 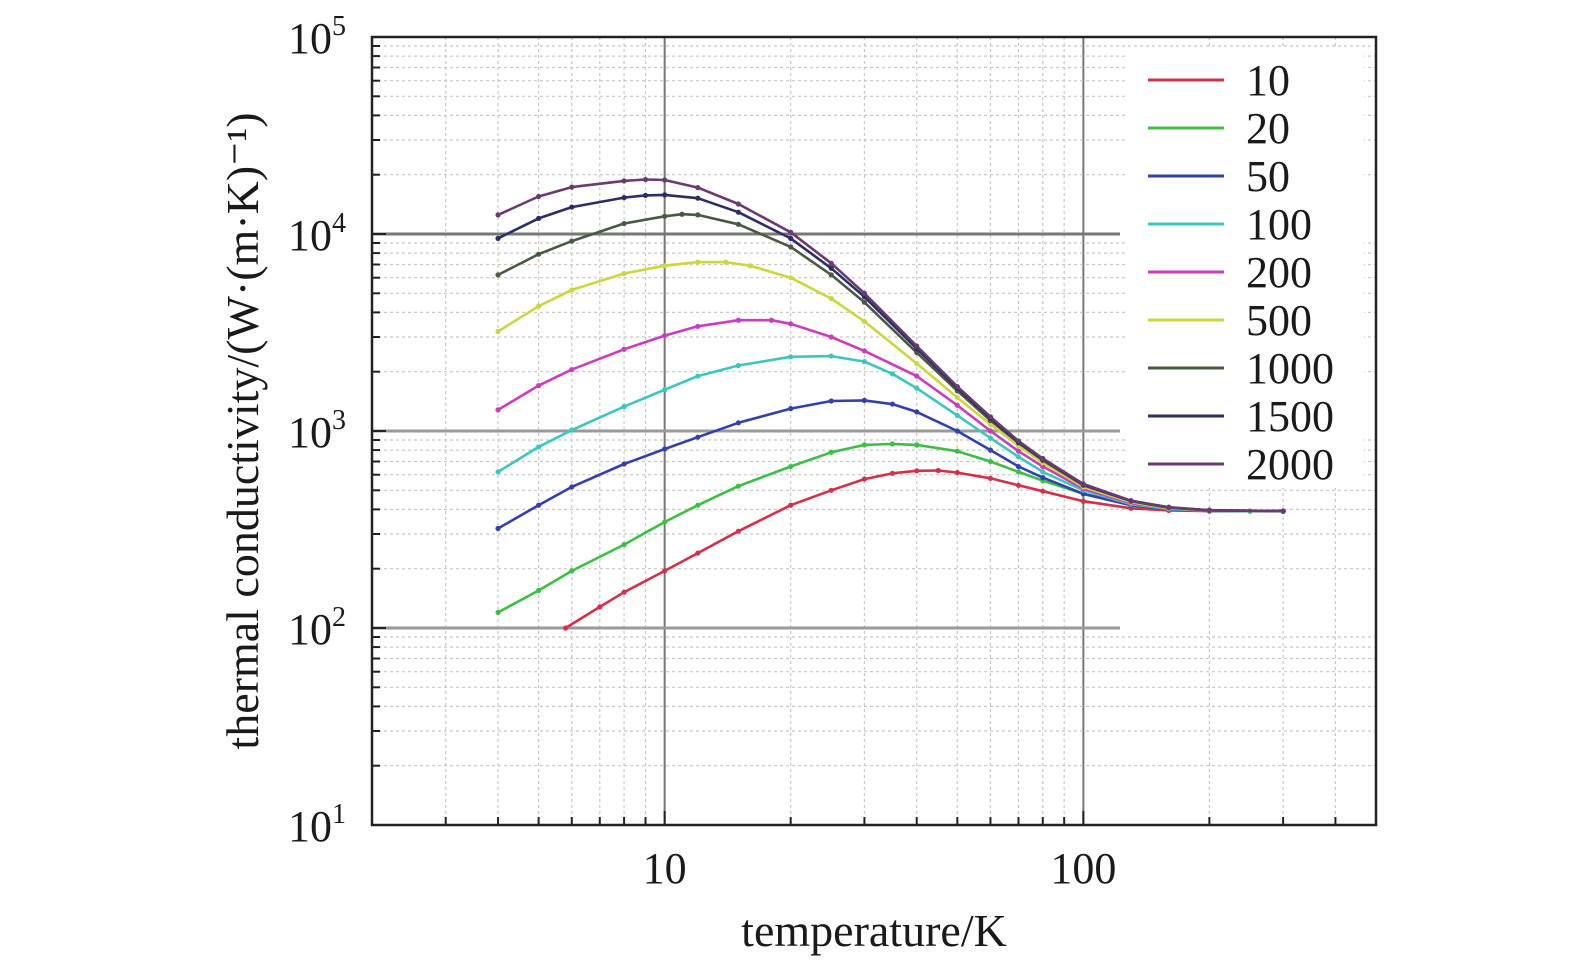 What do you see at coordinates (317, 234) in the screenshot?
I see `y-tick-label: 10⁴` at bounding box center [317, 234].